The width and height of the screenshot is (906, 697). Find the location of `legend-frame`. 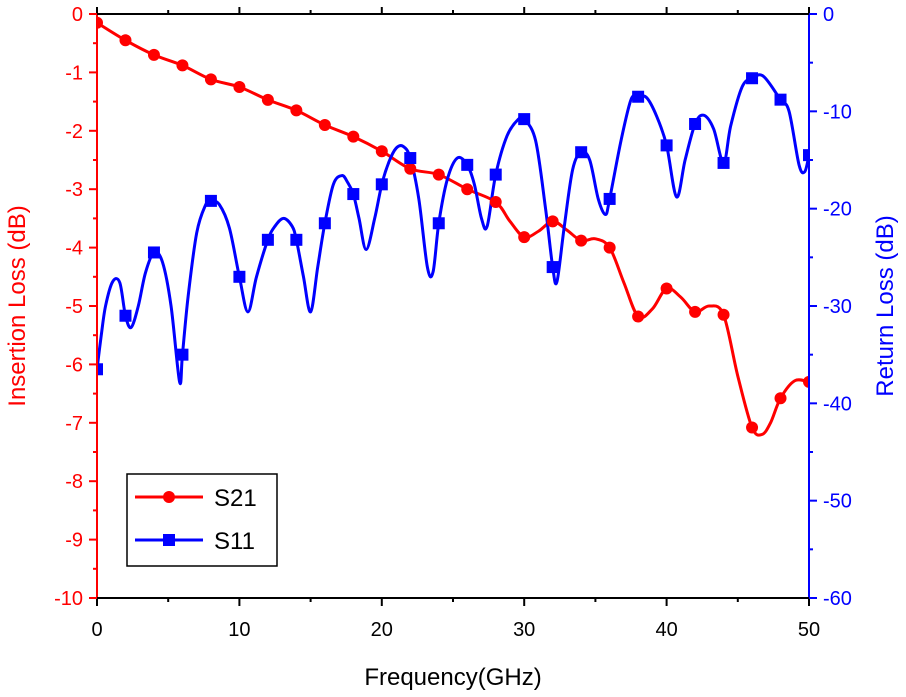

legend-frame is located at coordinates (202, 520).